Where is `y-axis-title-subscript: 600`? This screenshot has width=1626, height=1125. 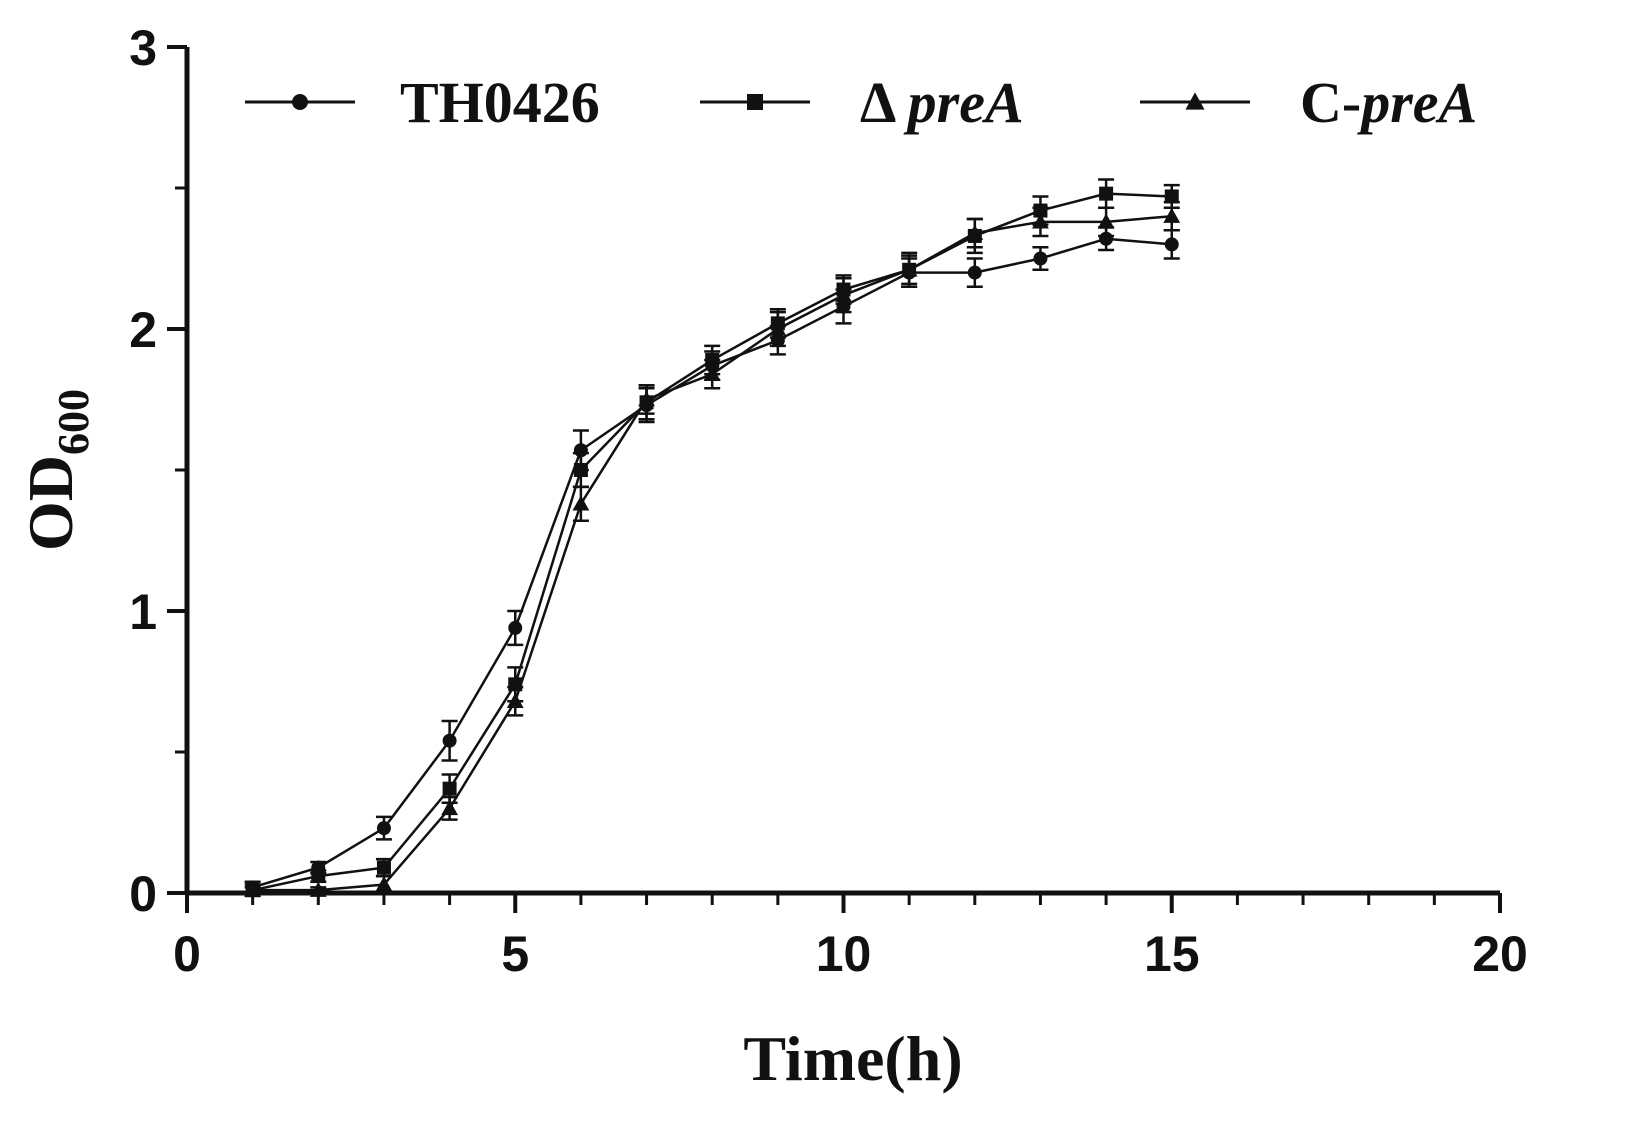 y-axis-title-subscript: 600 is located at coordinates (73, 422).